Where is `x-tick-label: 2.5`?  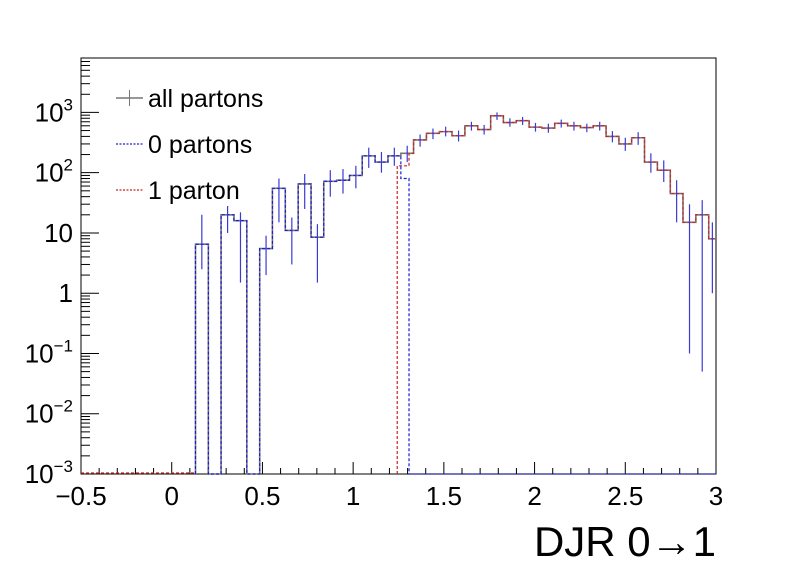 x-tick-label: 2.5 is located at coordinates (625, 496).